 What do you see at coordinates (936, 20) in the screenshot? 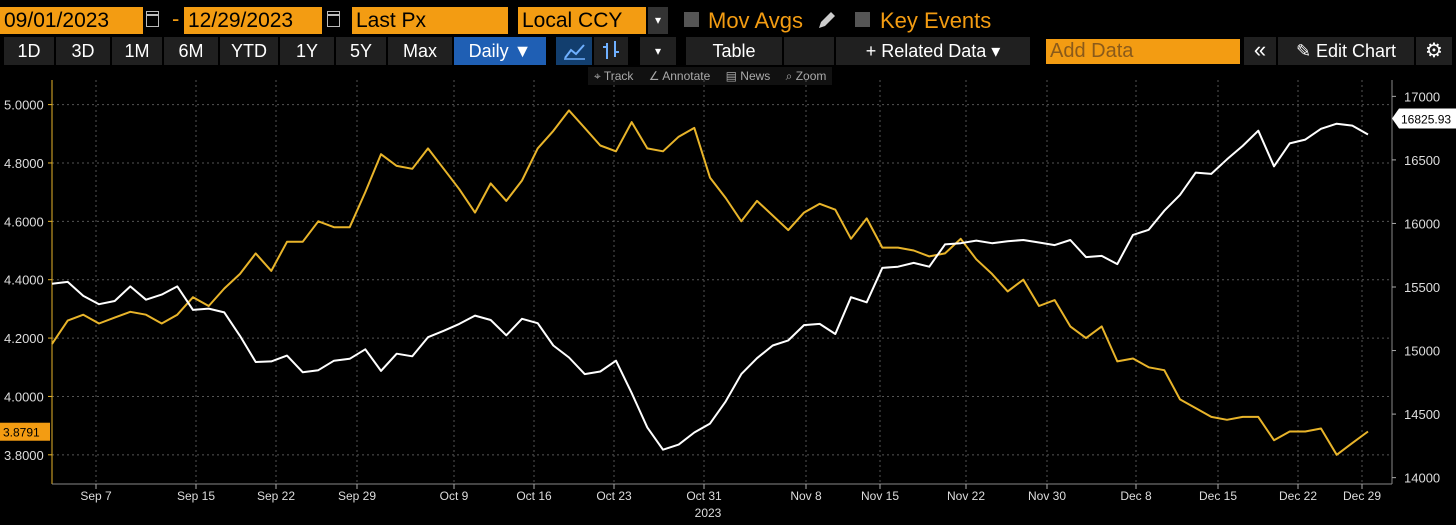
I see `key-events-label: Key Events` at bounding box center [936, 20].